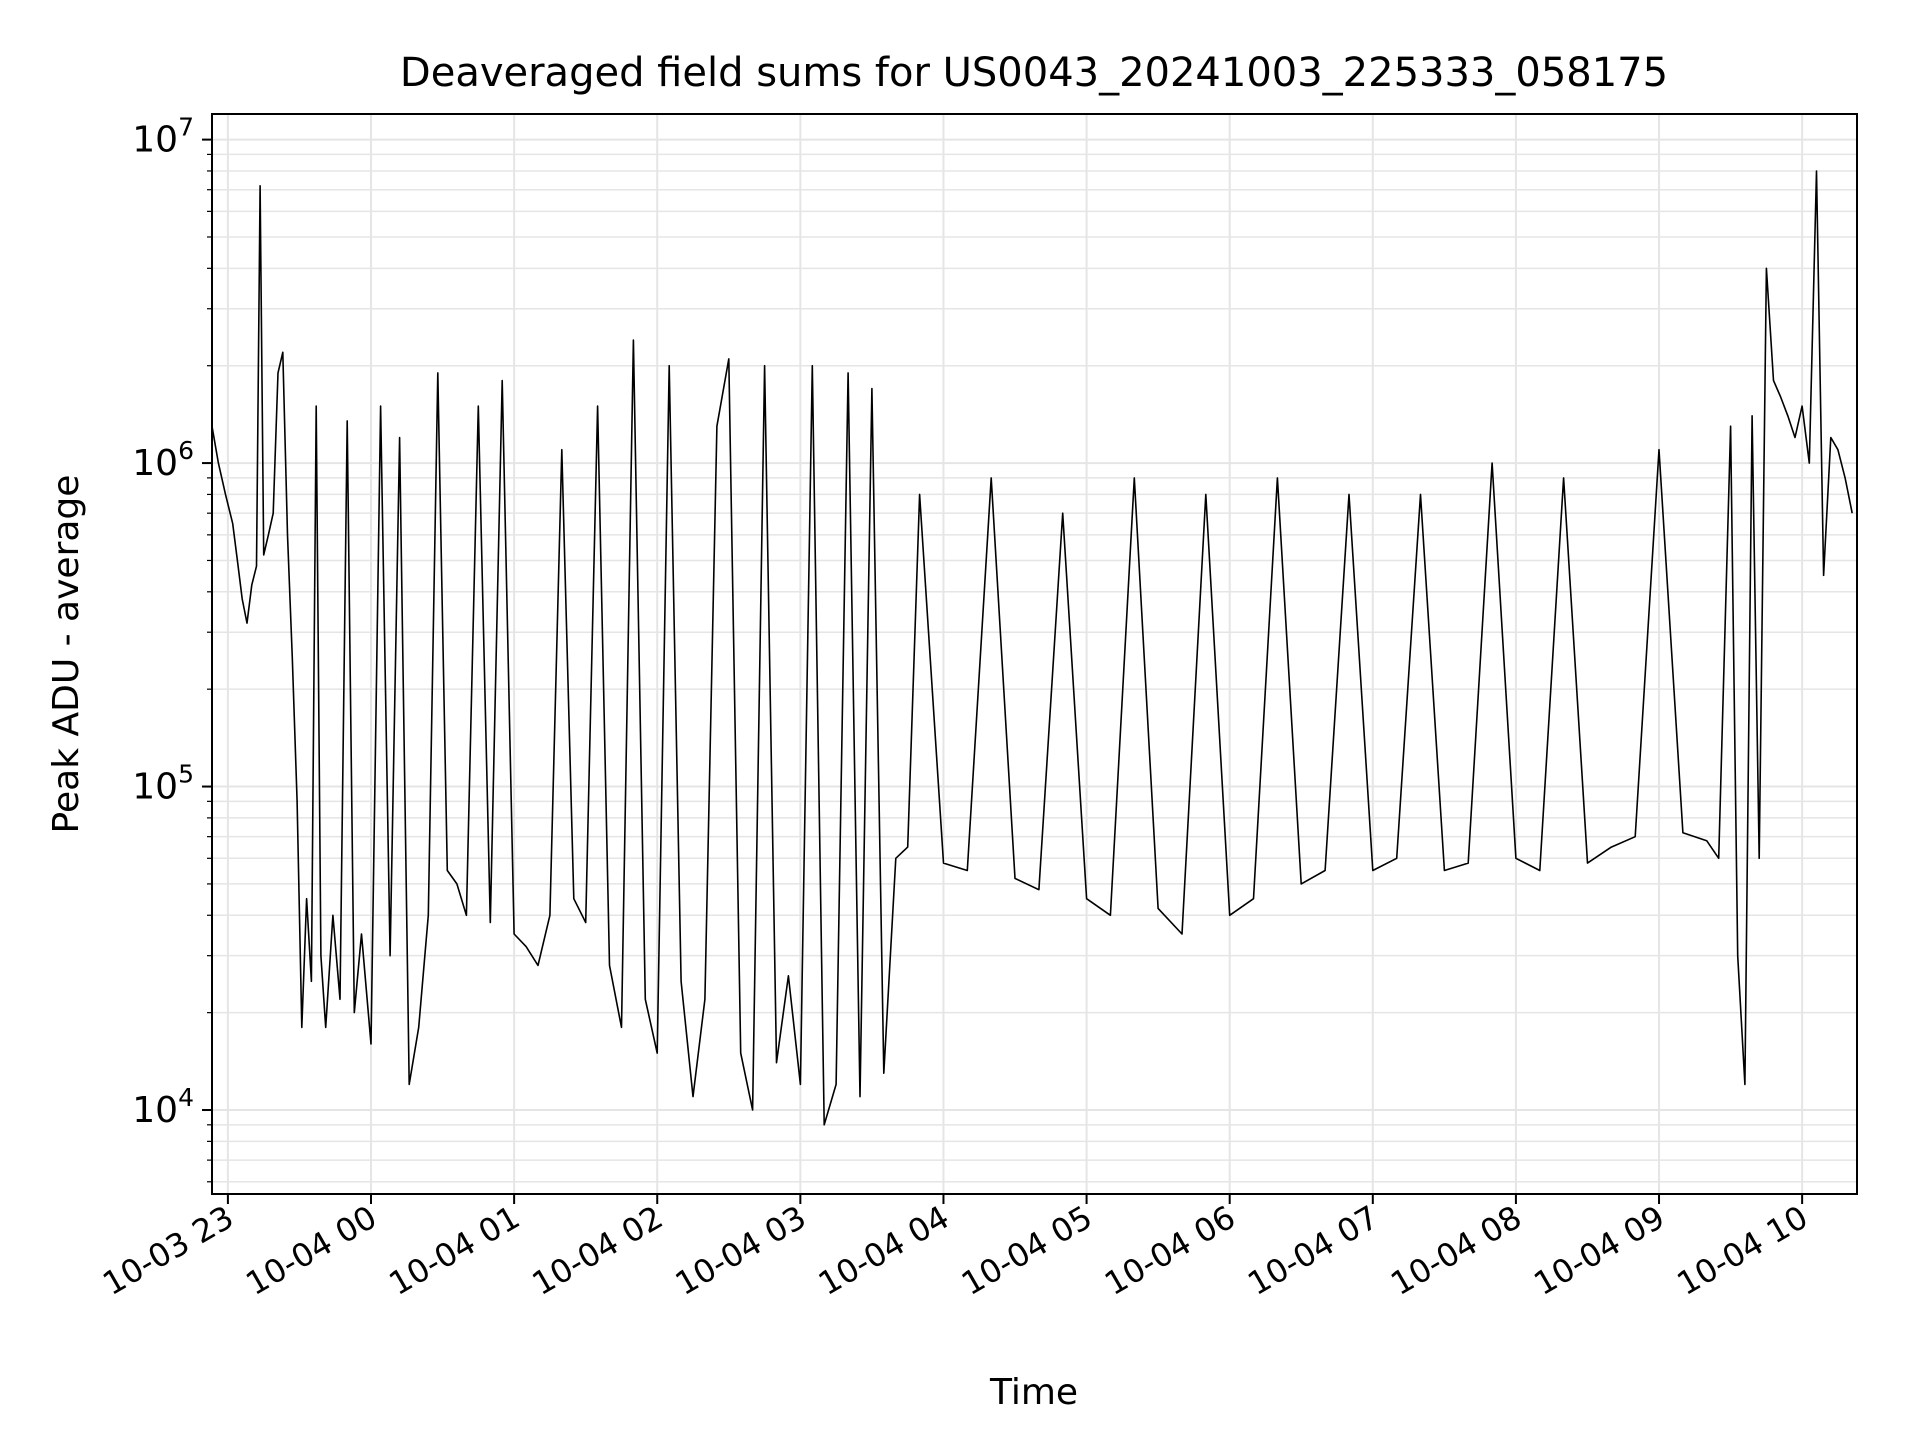  I want to click on y-tick-label: 10⁶, so click(163, 460).